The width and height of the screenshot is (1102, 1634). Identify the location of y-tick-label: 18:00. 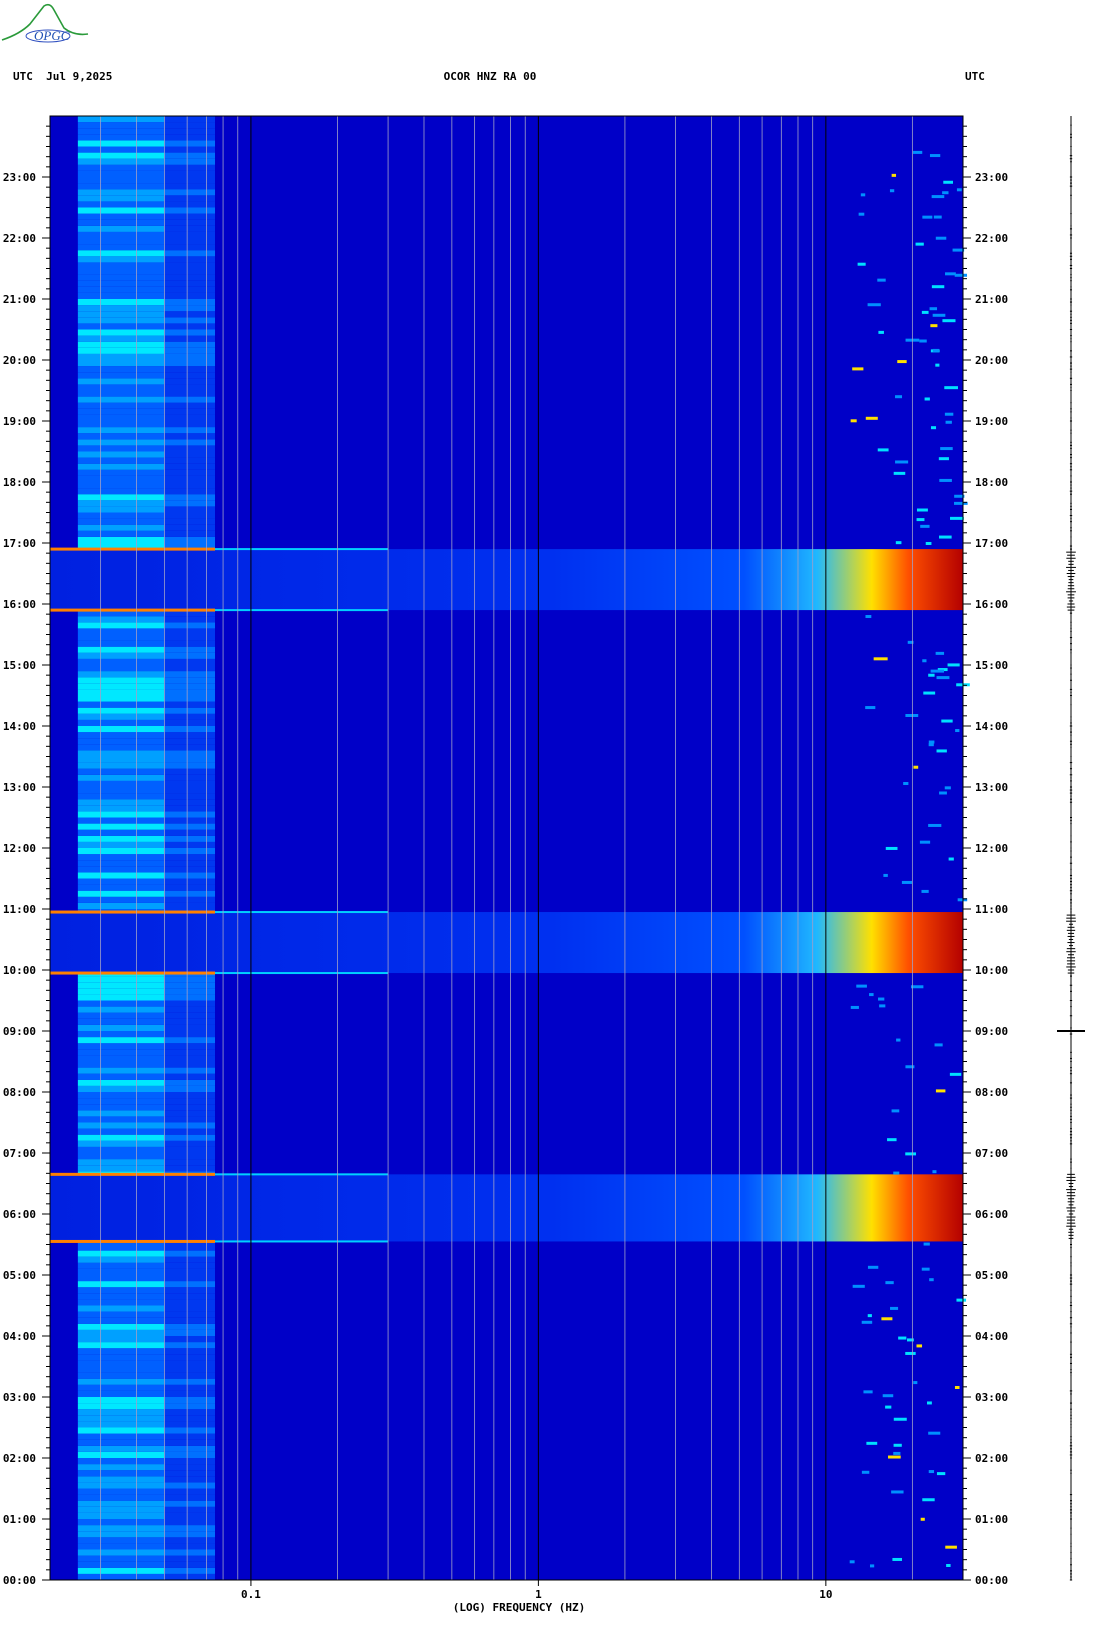
(991, 482).